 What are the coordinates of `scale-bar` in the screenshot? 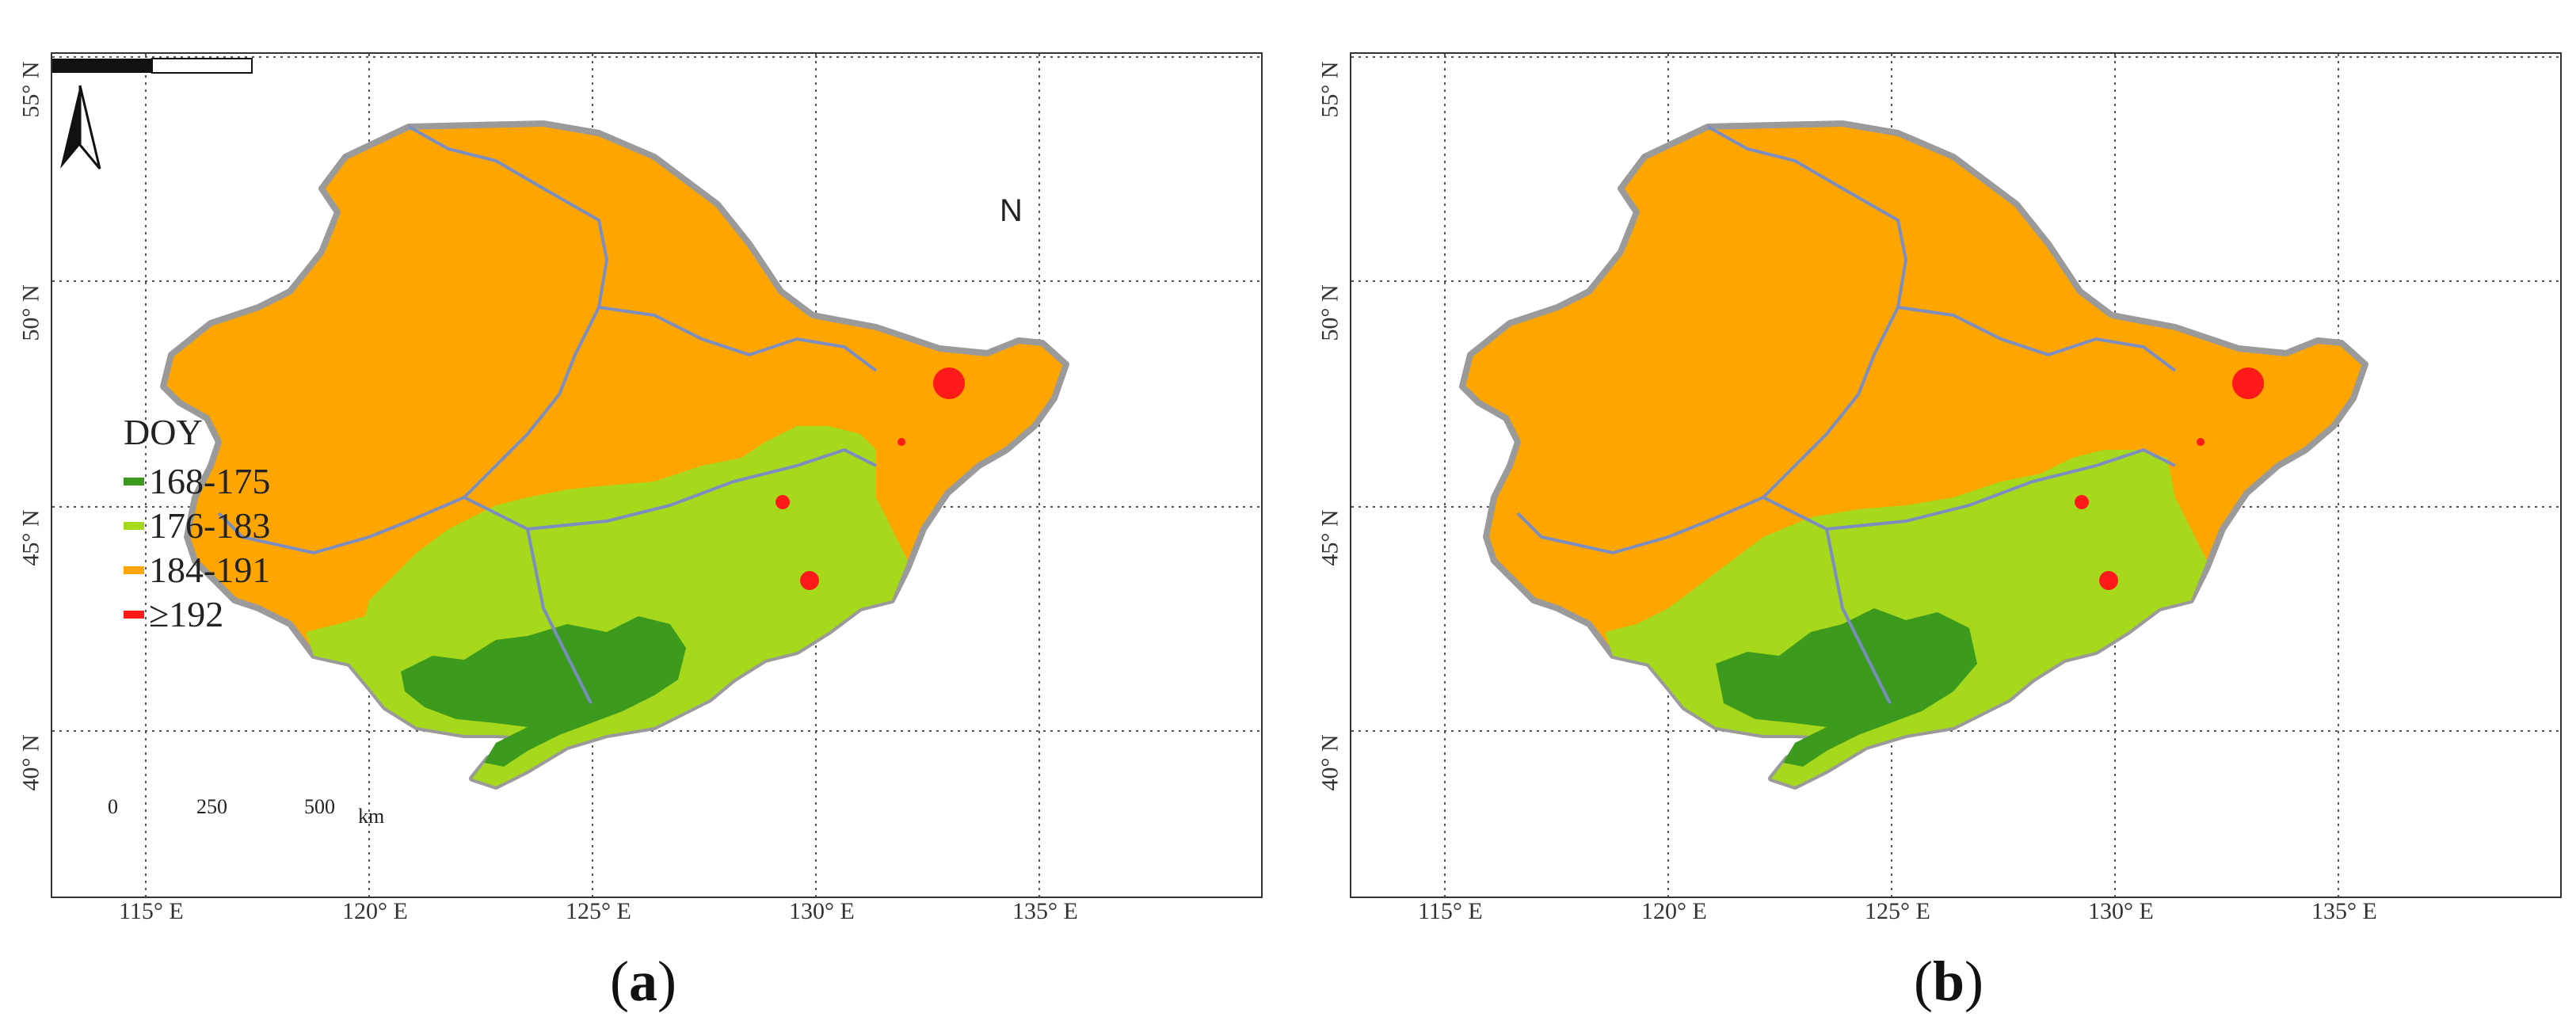 It's located at (153, 66).